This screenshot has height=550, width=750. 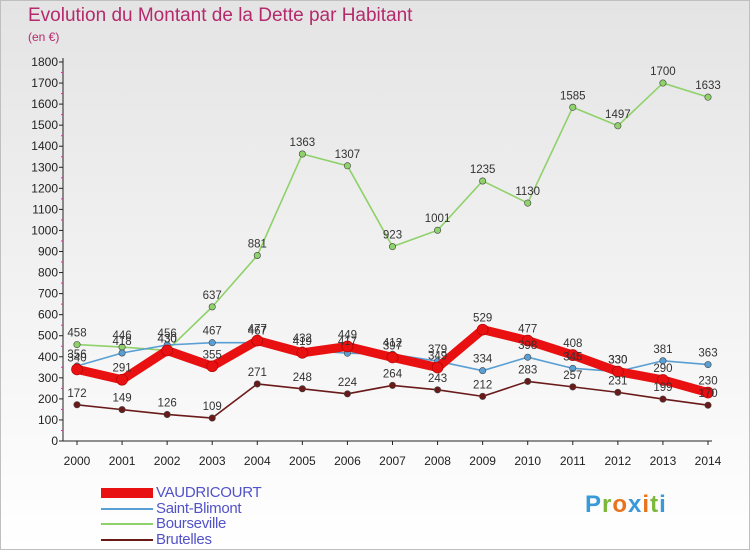 I want to click on data-label-bourseville: 1235, so click(x=483, y=170).